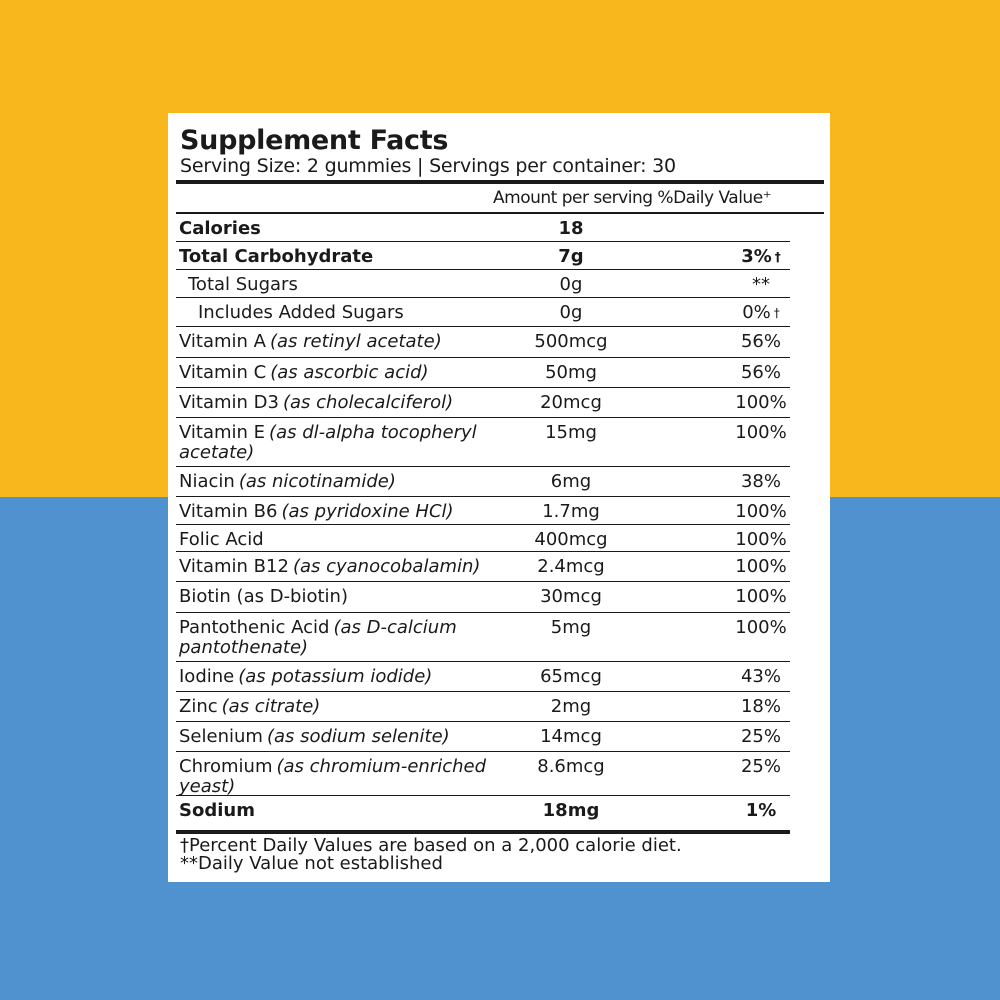 This screenshot has height=1000, width=1000. I want to click on nutrient-name: Selenium (as sodium selenite), so click(349, 737).